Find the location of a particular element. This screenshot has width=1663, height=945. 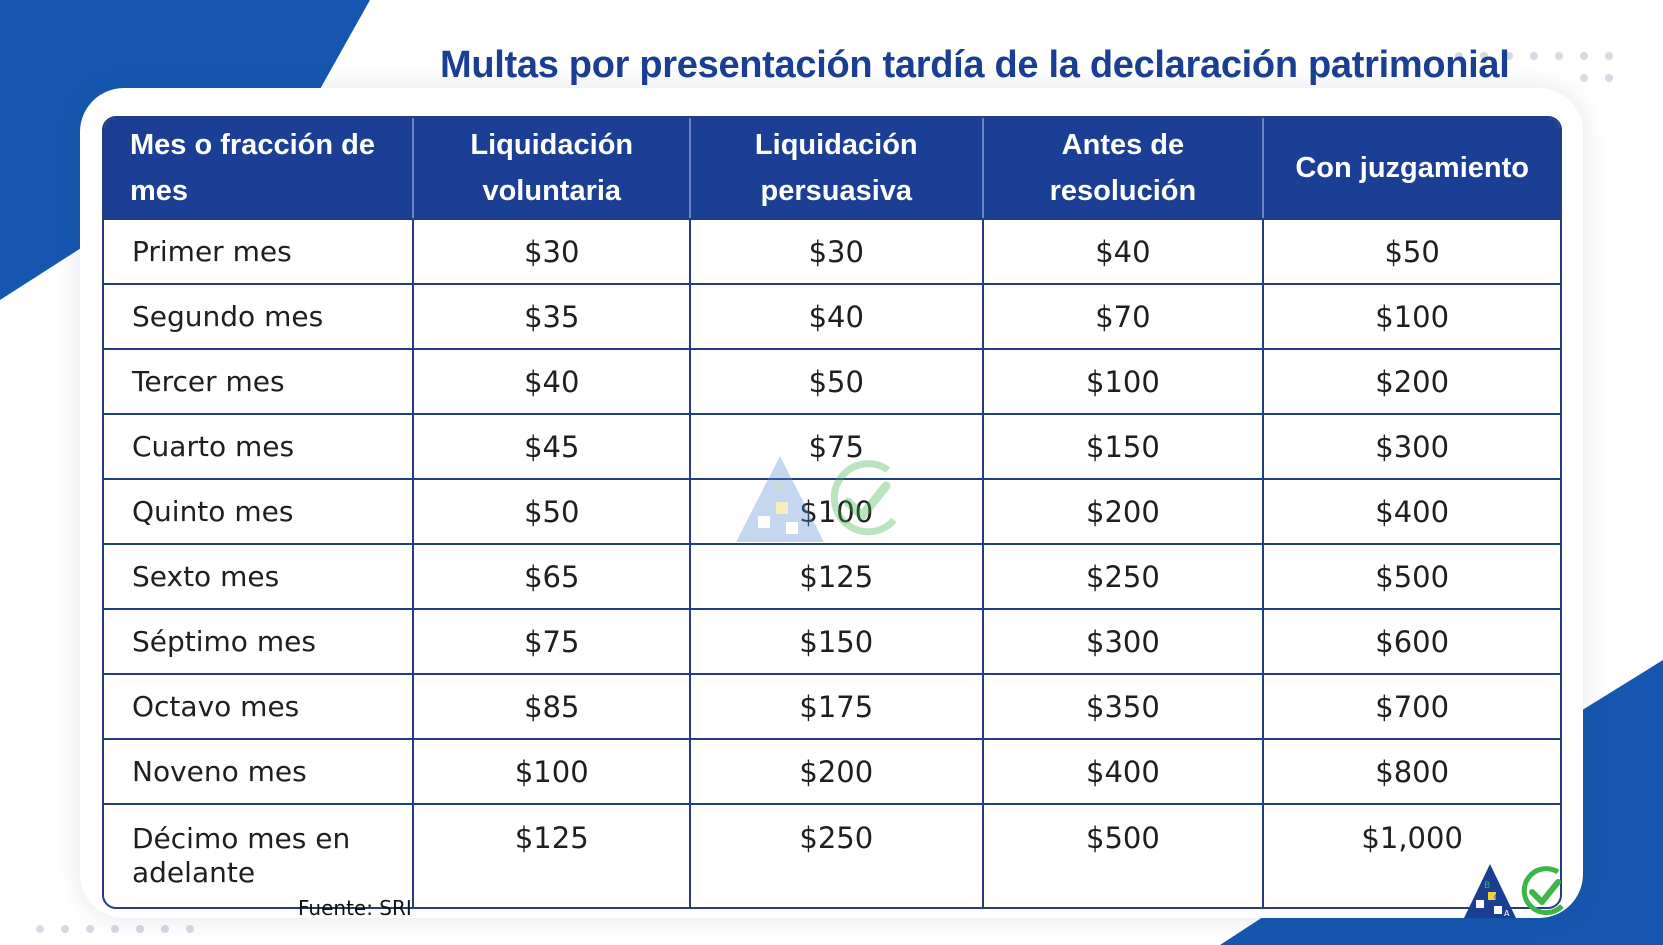

month-cell: Cuarto mes is located at coordinates (259, 445).